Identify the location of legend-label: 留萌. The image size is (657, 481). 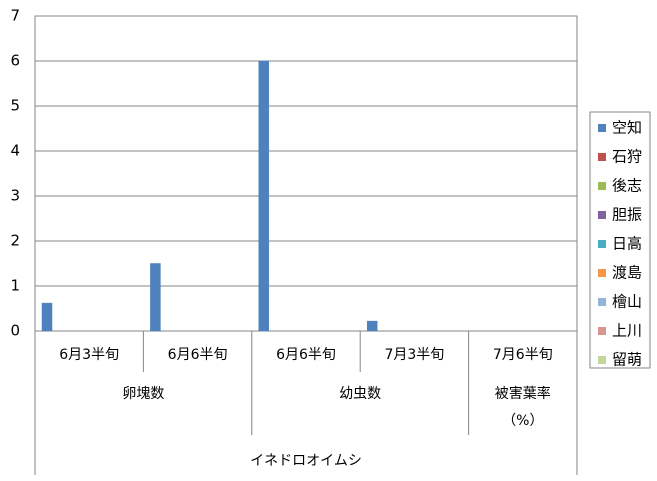
(627, 360).